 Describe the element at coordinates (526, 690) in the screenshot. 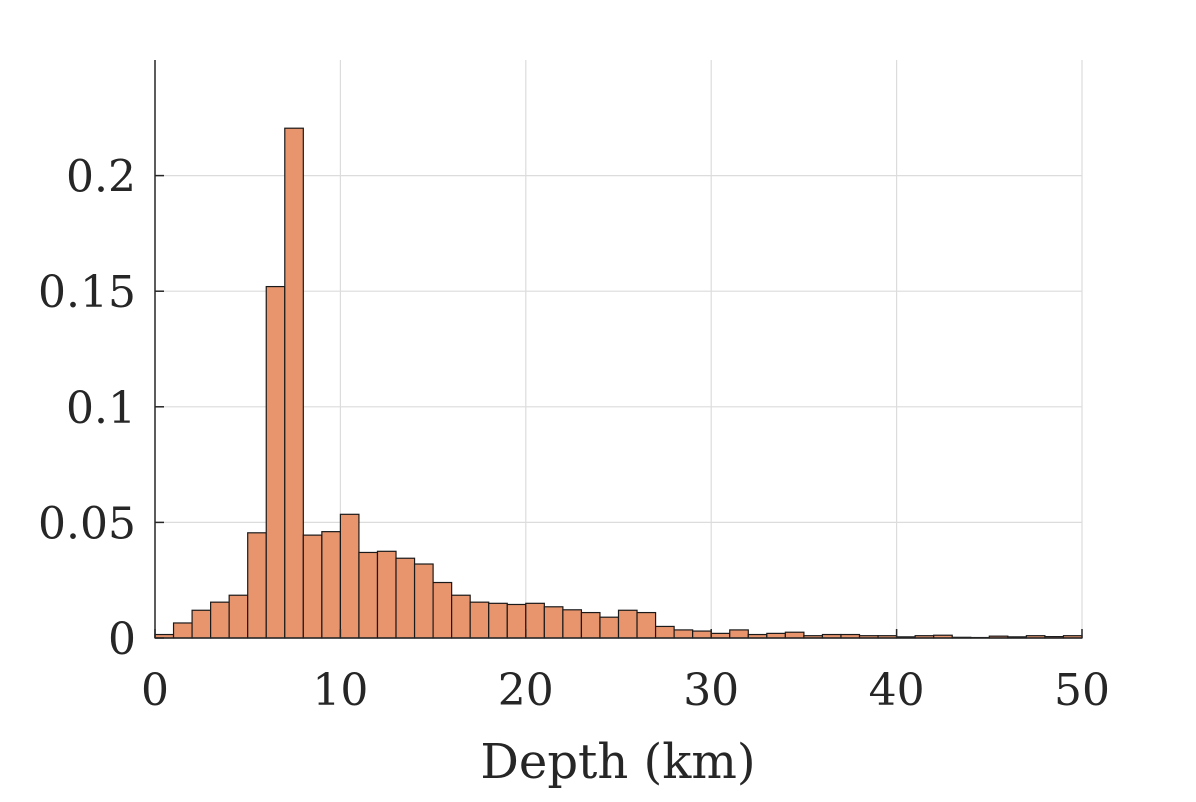

I see `x-tick-label: 20` at that location.